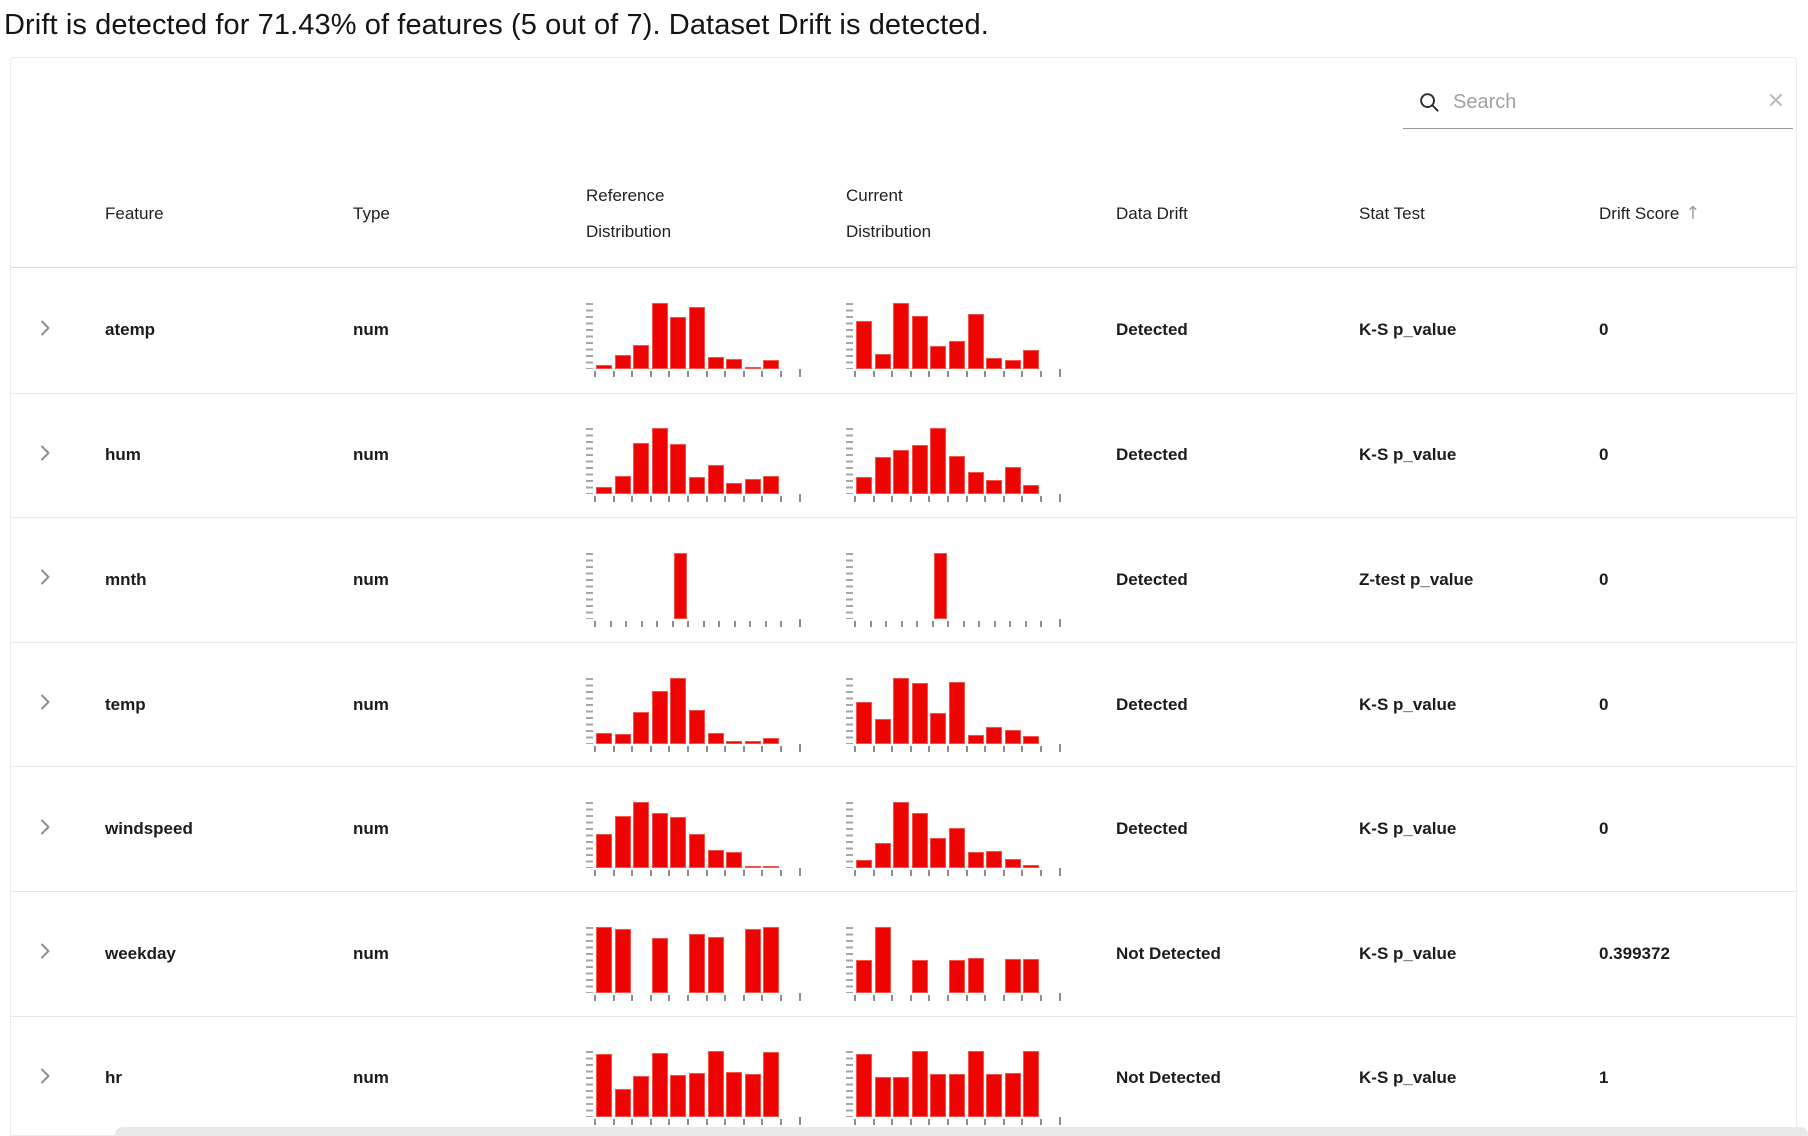 Image resolution: width=1808 pixels, height=1136 pixels. Describe the element at coordinates (903, 828) in the screenshot. I see `table-row: windspeed num Detected K-S p_value 0` at that location.